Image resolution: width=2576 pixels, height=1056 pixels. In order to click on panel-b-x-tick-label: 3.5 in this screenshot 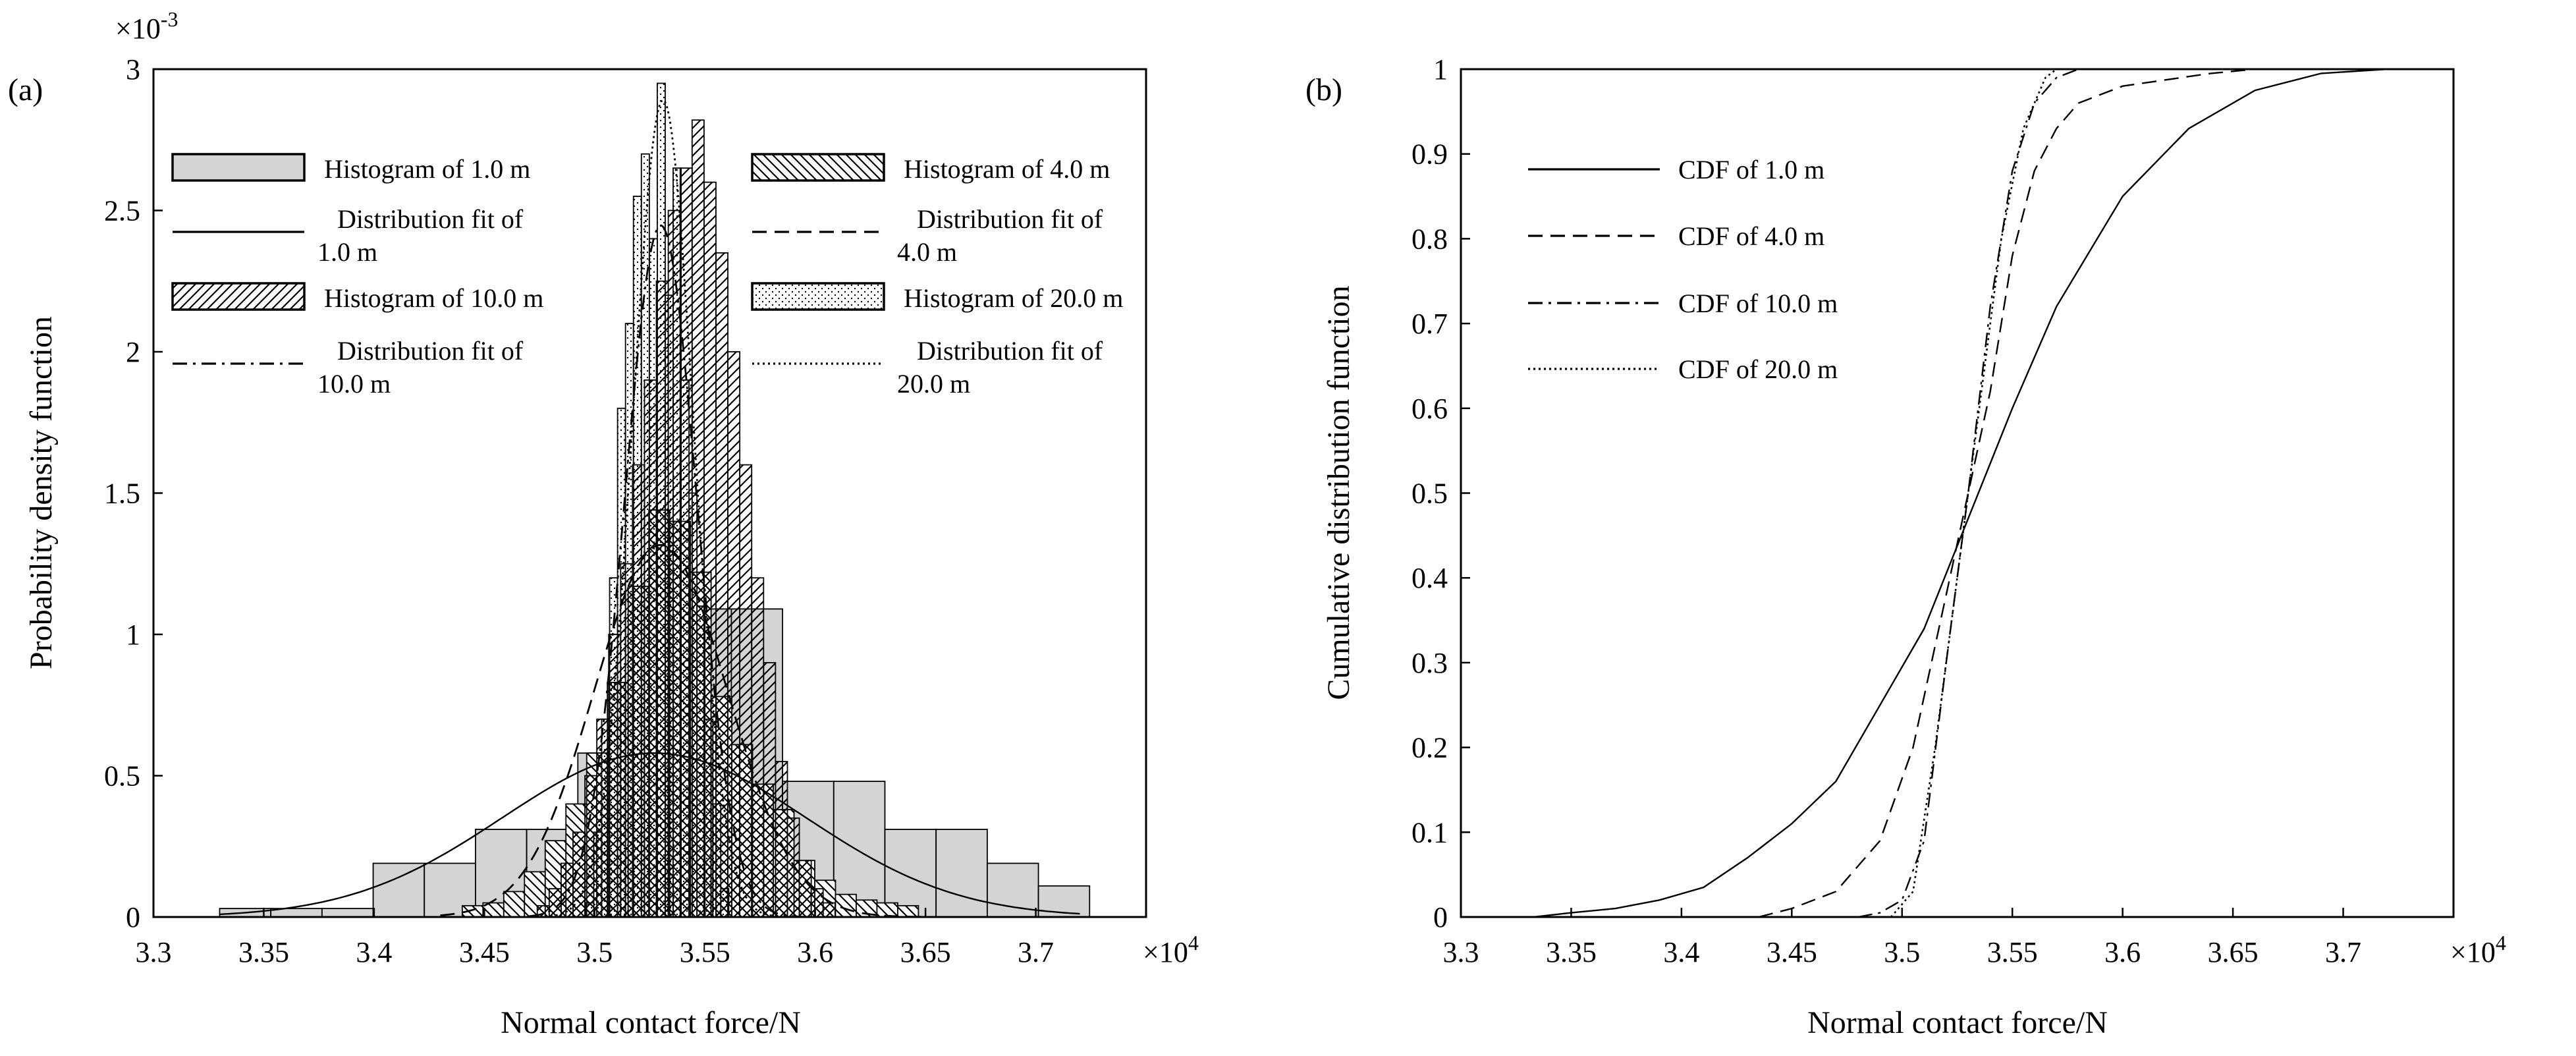, I will do `click(1902, 952)`.